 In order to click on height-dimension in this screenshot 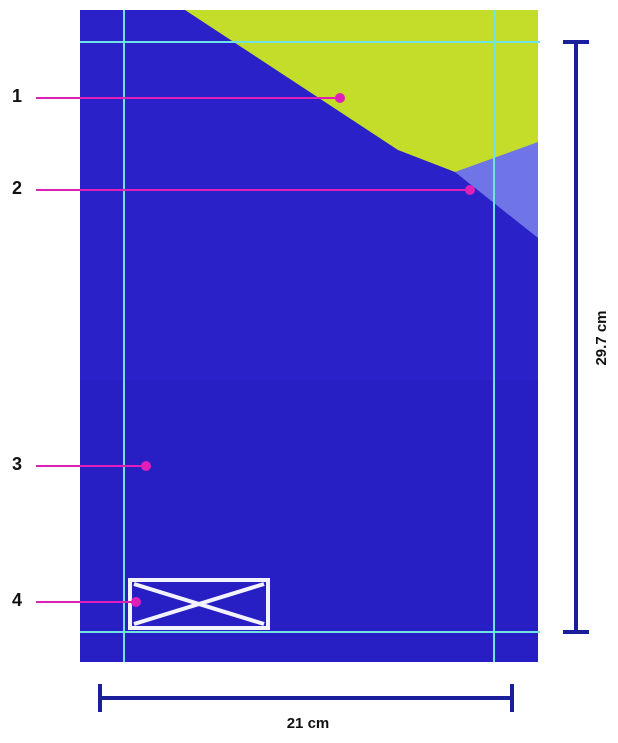, I will do `click(576, 337)`.